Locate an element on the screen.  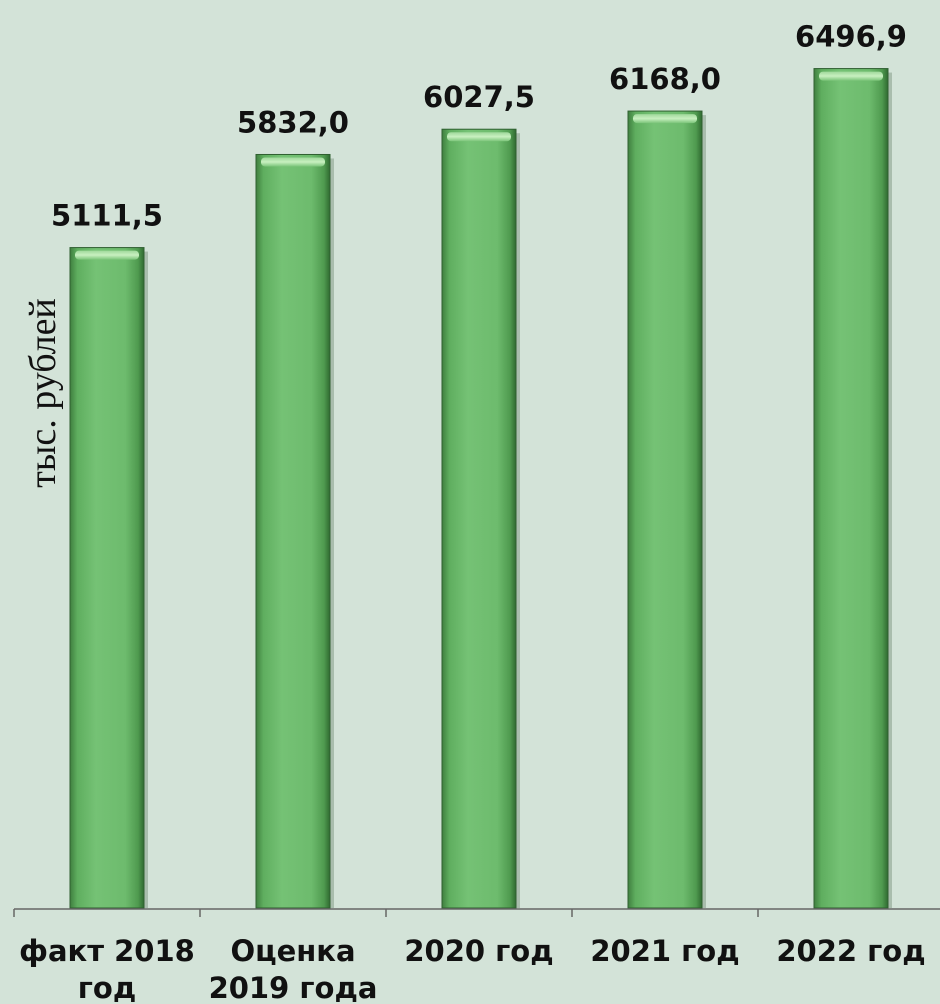
y-axis-label: тыс. рублей is located at coordinates (43, 393).